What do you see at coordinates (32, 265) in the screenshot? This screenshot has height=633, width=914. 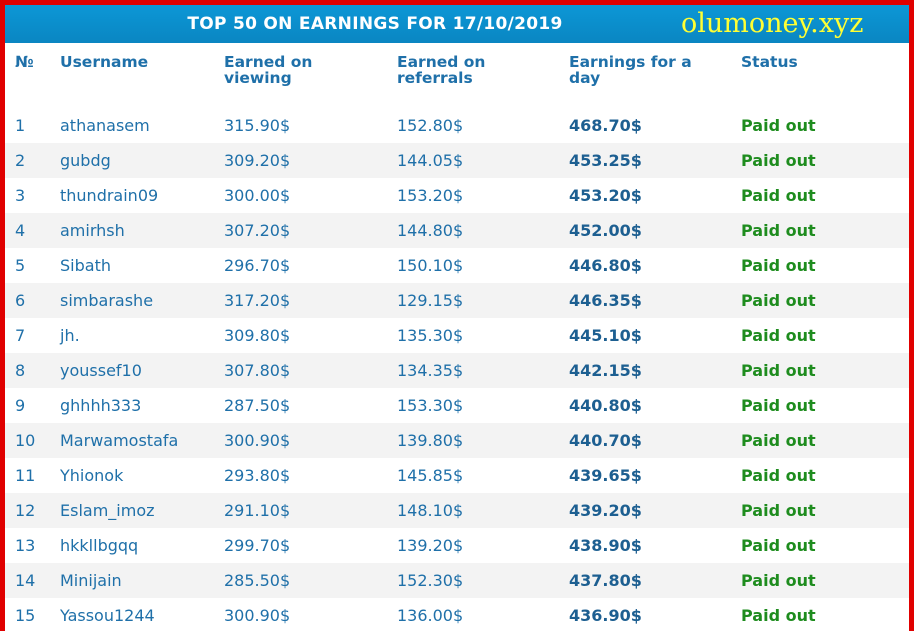 I see `row-number: 5` at bounding box center [32, 265].